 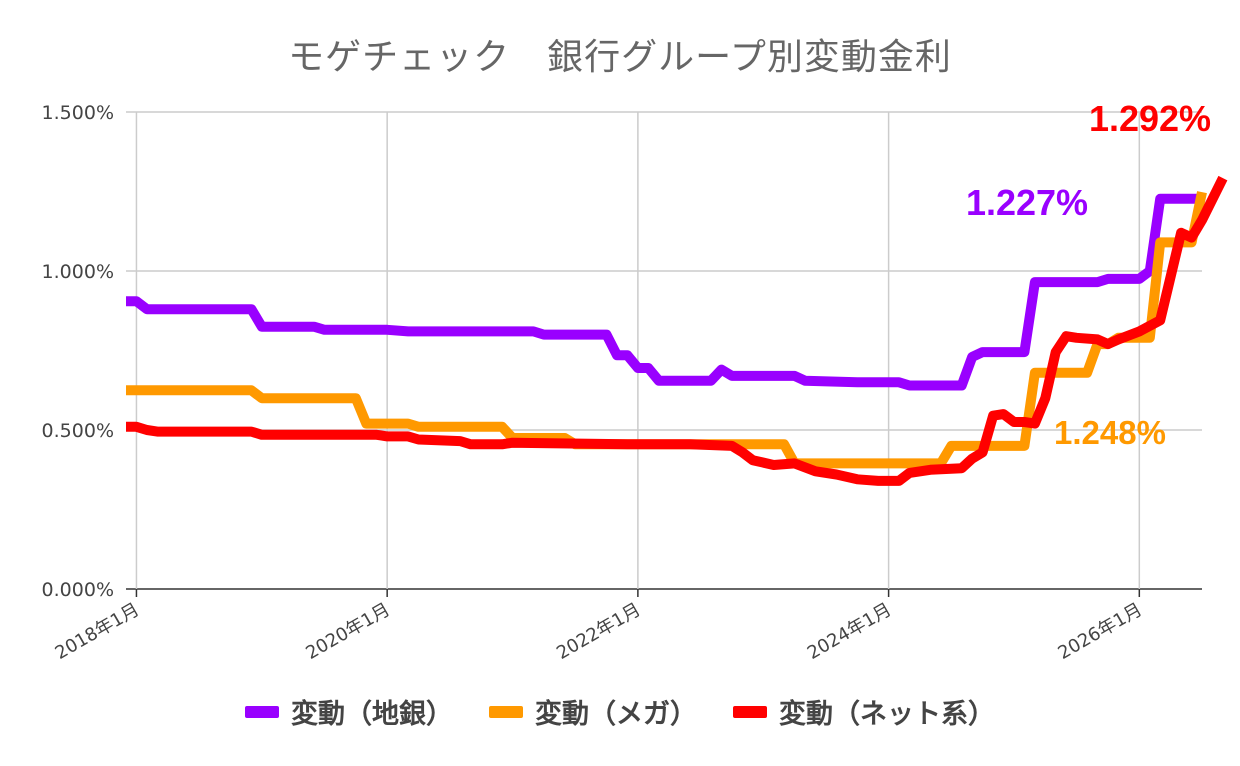 What do you see at coordinates (1150, 118) in the screenshot?
I see `end-value-label-2: 1.292%` at bounding box center [1150, 118].